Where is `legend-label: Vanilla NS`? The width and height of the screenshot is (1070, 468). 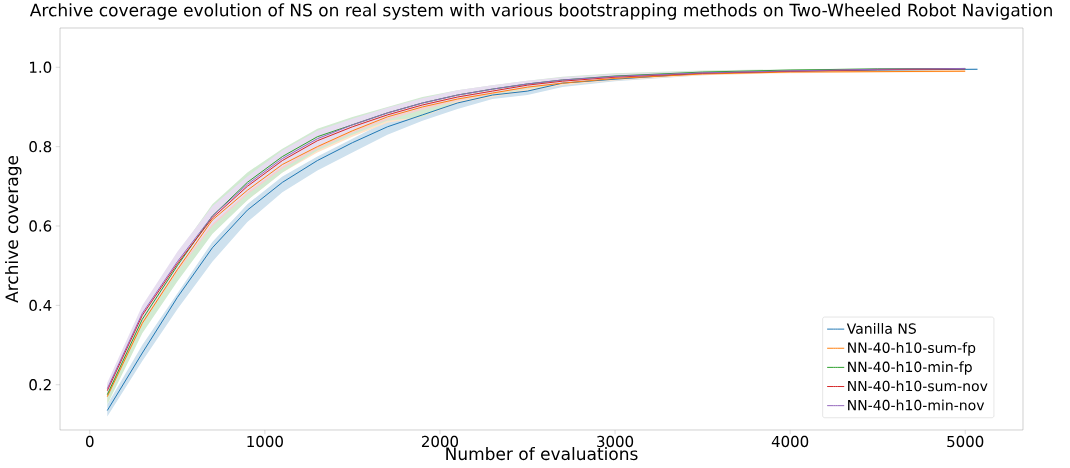 legend-label: Vanilla NS is located at coordinates (881, 328).